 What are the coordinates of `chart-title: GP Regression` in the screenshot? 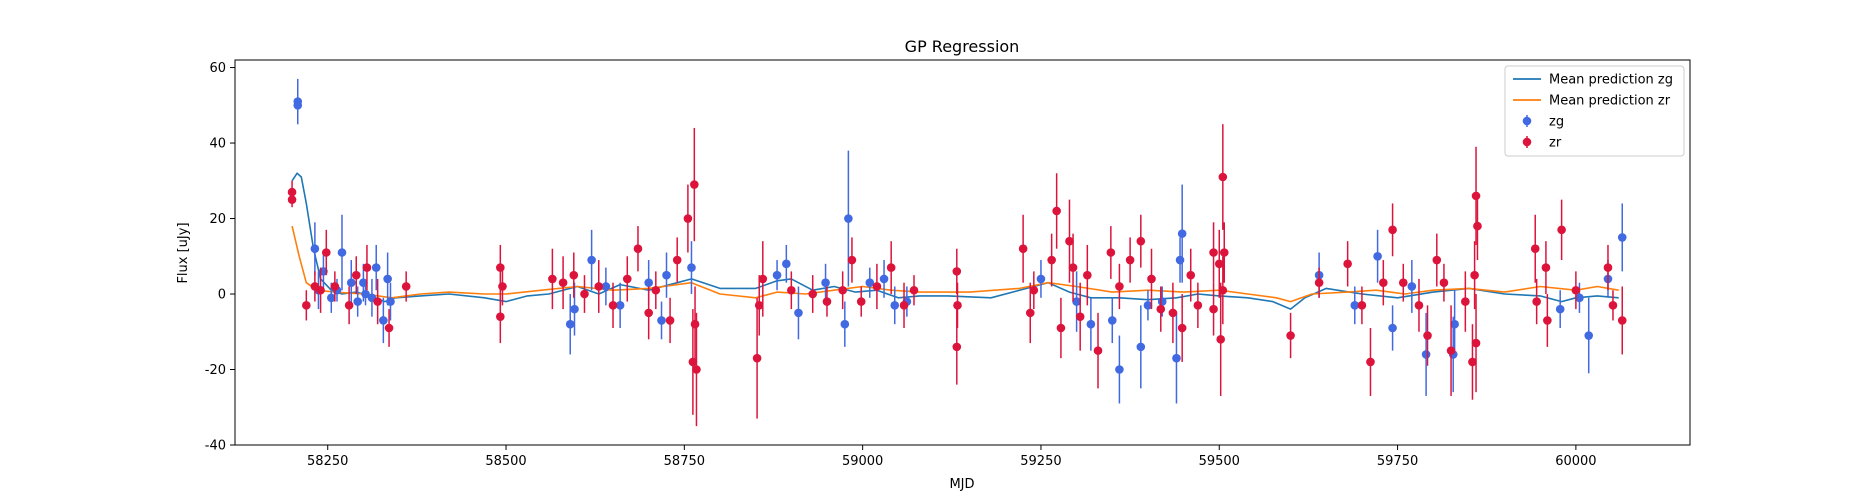 It's located at (962, 46).